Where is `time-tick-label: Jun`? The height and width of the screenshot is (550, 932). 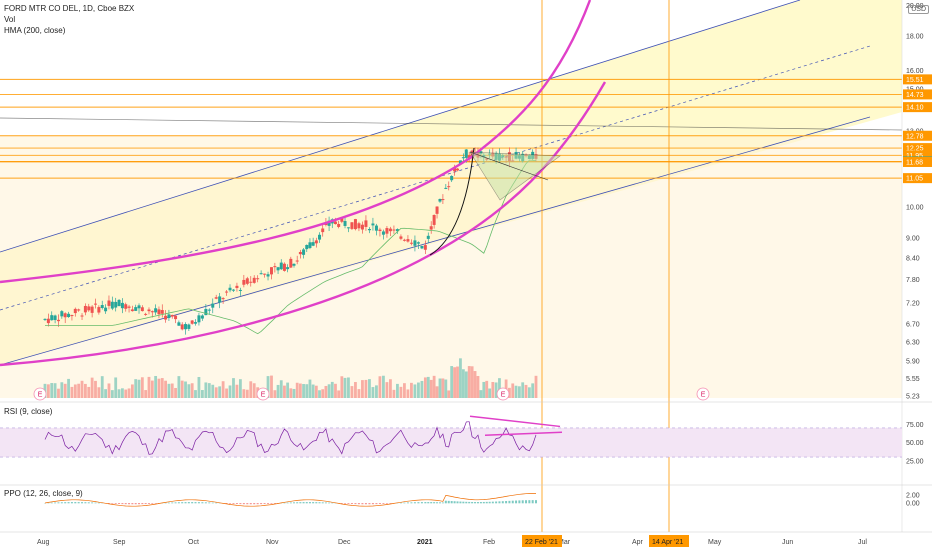
time-tick-label: Jun is located at coordinates (787, 542).